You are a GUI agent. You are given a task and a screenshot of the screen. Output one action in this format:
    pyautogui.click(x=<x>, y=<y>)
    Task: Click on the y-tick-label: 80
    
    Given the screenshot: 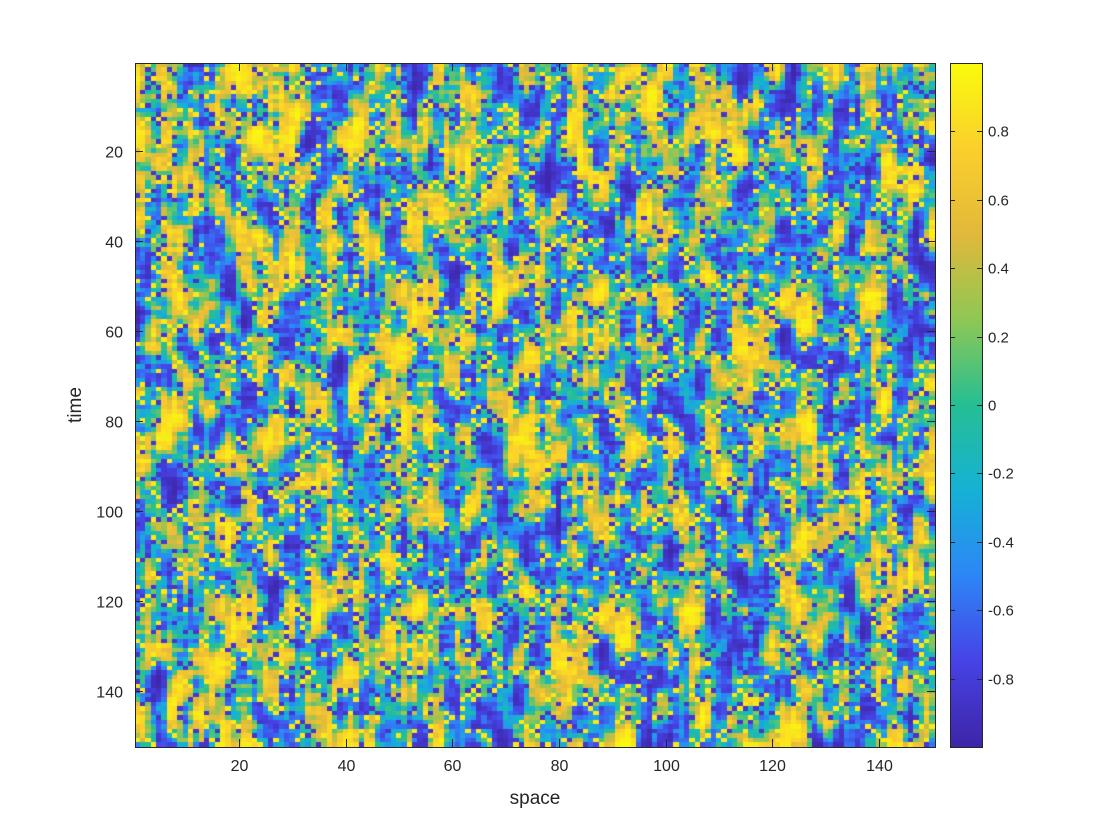 What is the action you would take?
    pyautogui.click(x=114, y=423)
    